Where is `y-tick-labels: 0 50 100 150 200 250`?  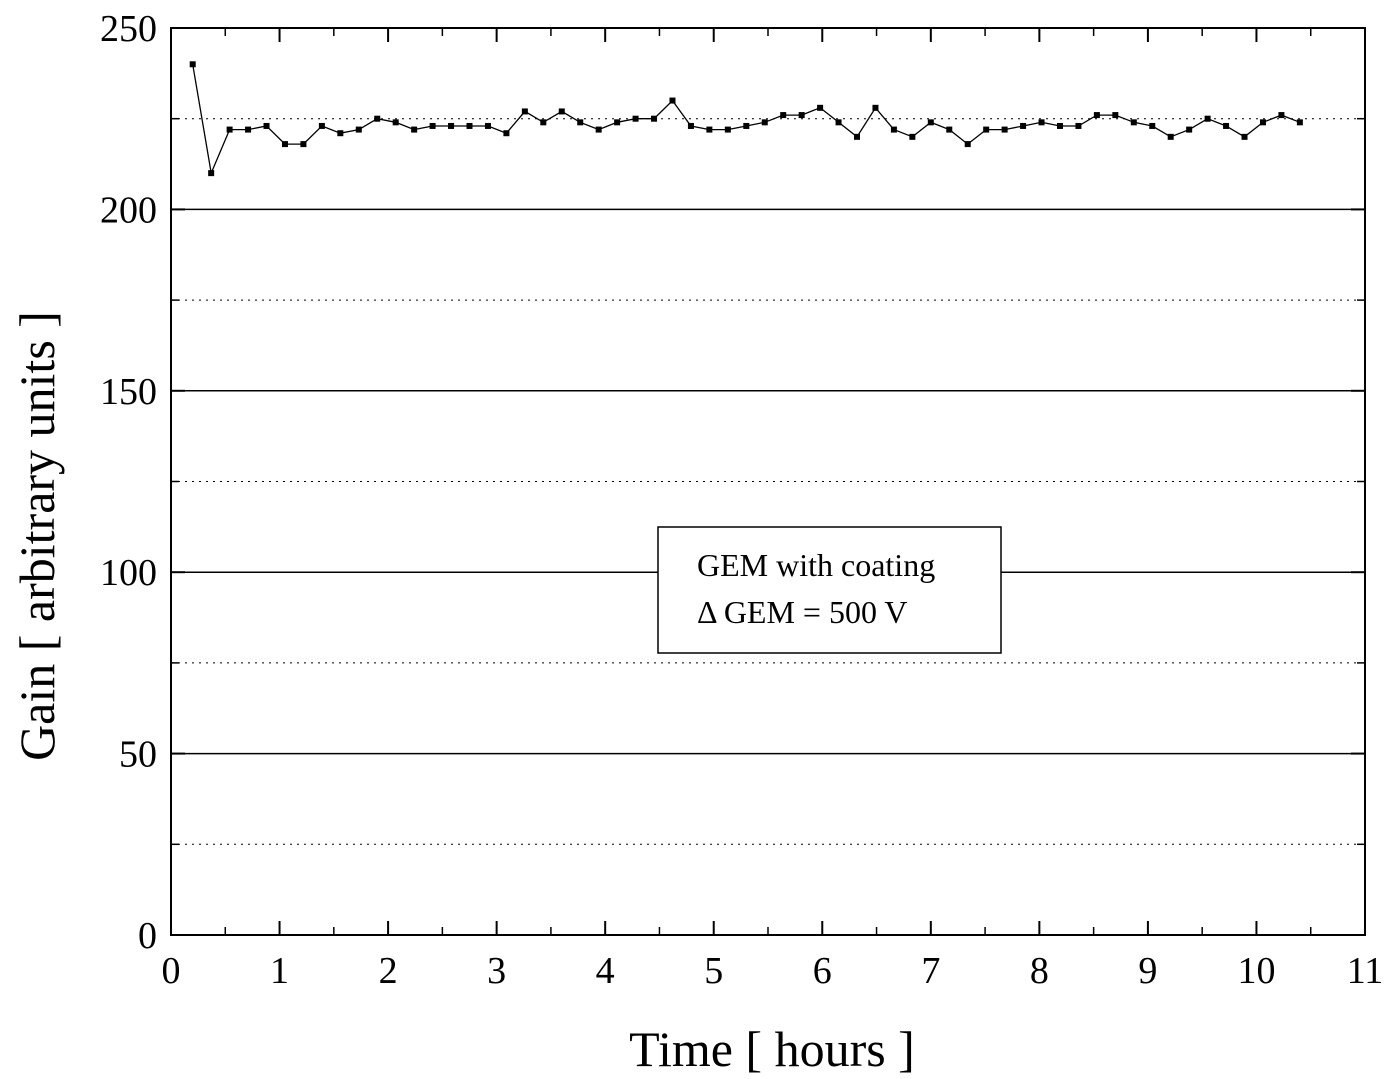
y-tick-labels: 0 50 100 150 200 250 is located at coordinates (128, 482).